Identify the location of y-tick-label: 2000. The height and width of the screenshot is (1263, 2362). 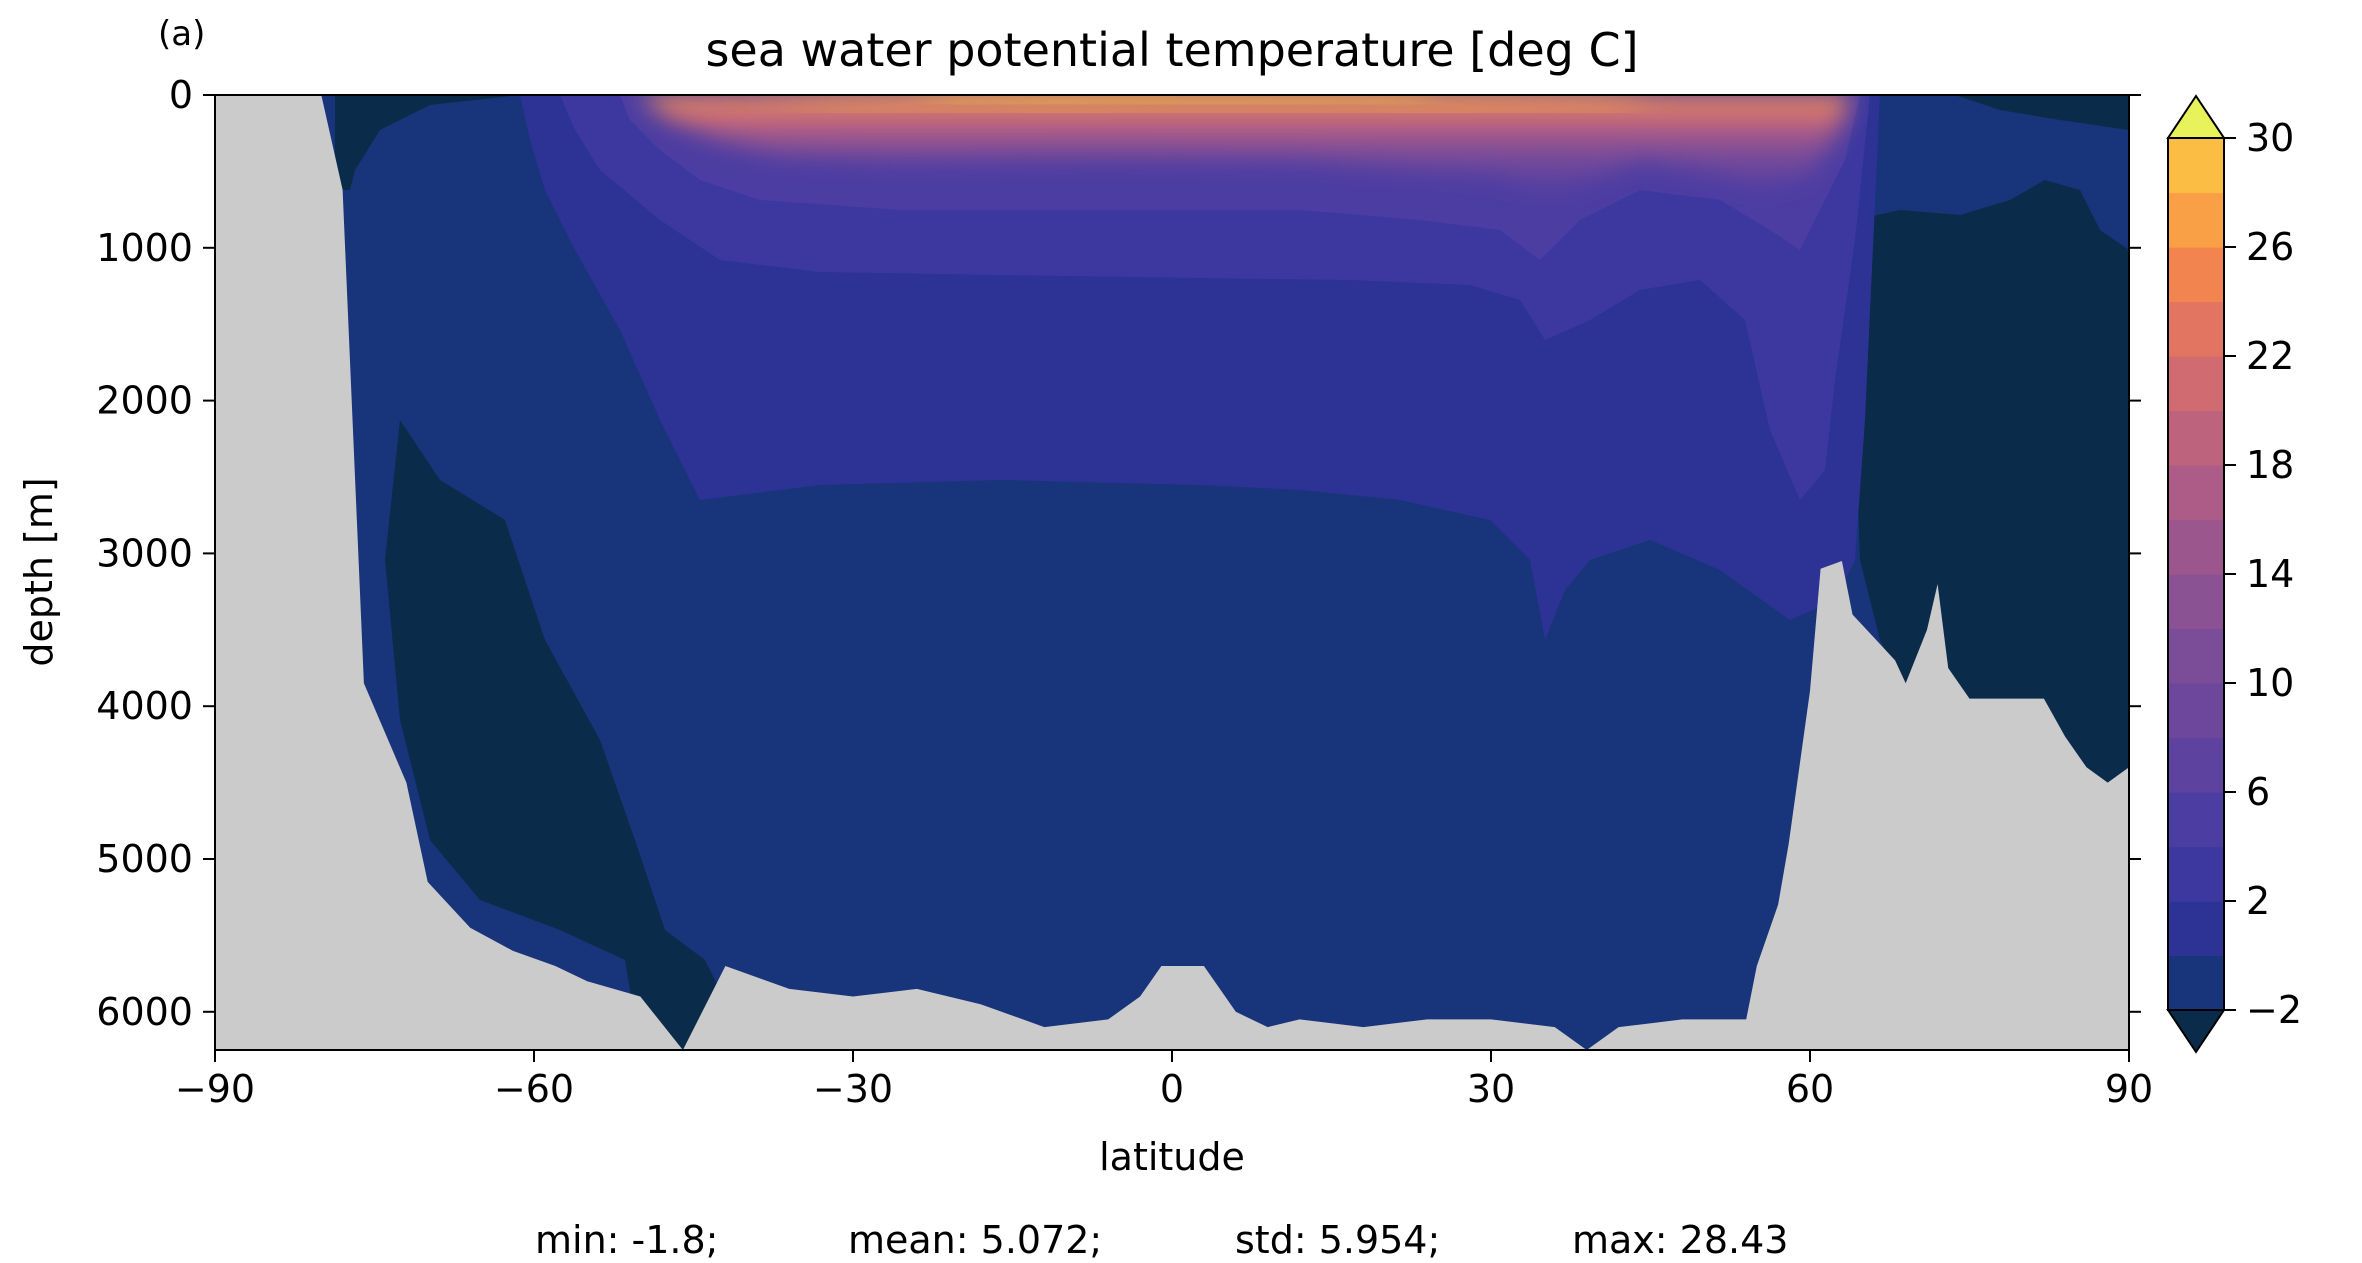
(144, 401).